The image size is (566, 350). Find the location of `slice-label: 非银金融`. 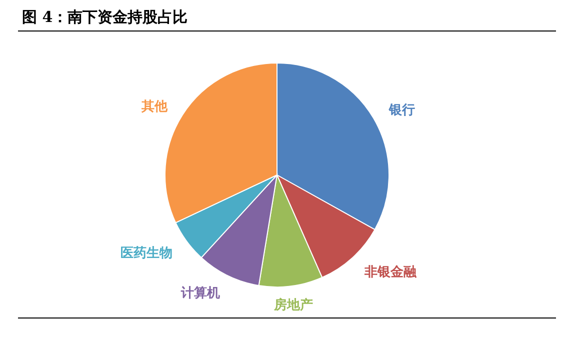

slice-label: 非银金融 is located at coordinates (390, 272).